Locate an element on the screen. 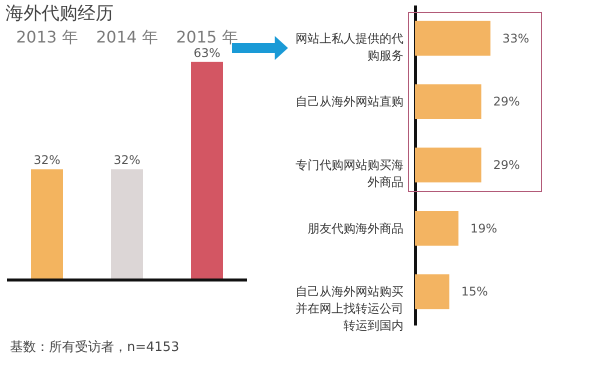  y-tick-label: 朋友代购海外商品 is located at coordinates (356, 228).